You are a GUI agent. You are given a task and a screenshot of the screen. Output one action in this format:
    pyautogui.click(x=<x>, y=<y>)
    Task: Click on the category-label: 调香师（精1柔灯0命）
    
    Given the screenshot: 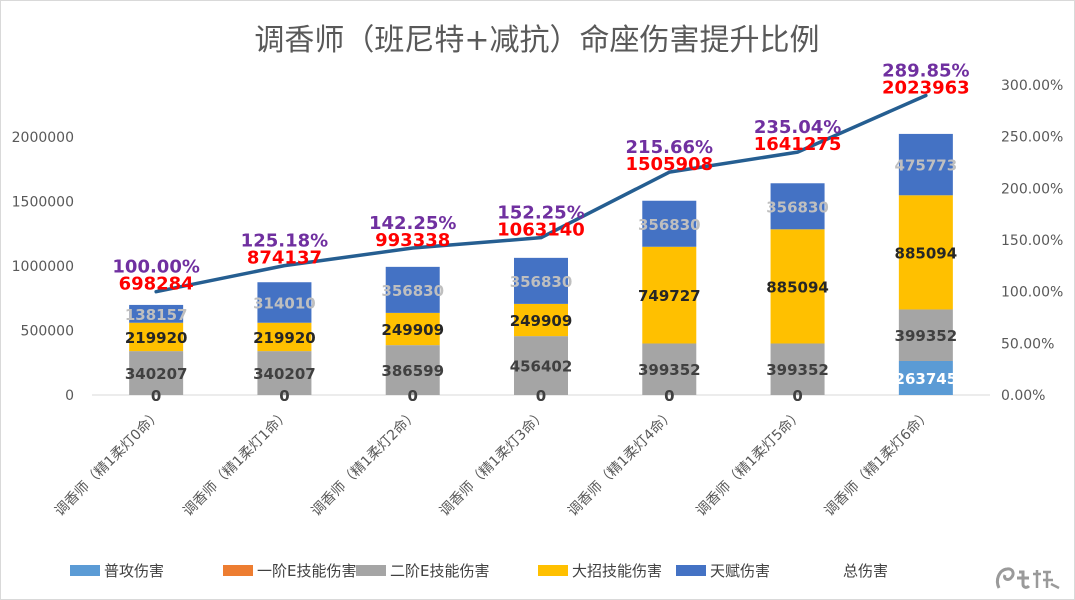 What is the action you would take?
    pyautogui.click(x=108, y=463)
    